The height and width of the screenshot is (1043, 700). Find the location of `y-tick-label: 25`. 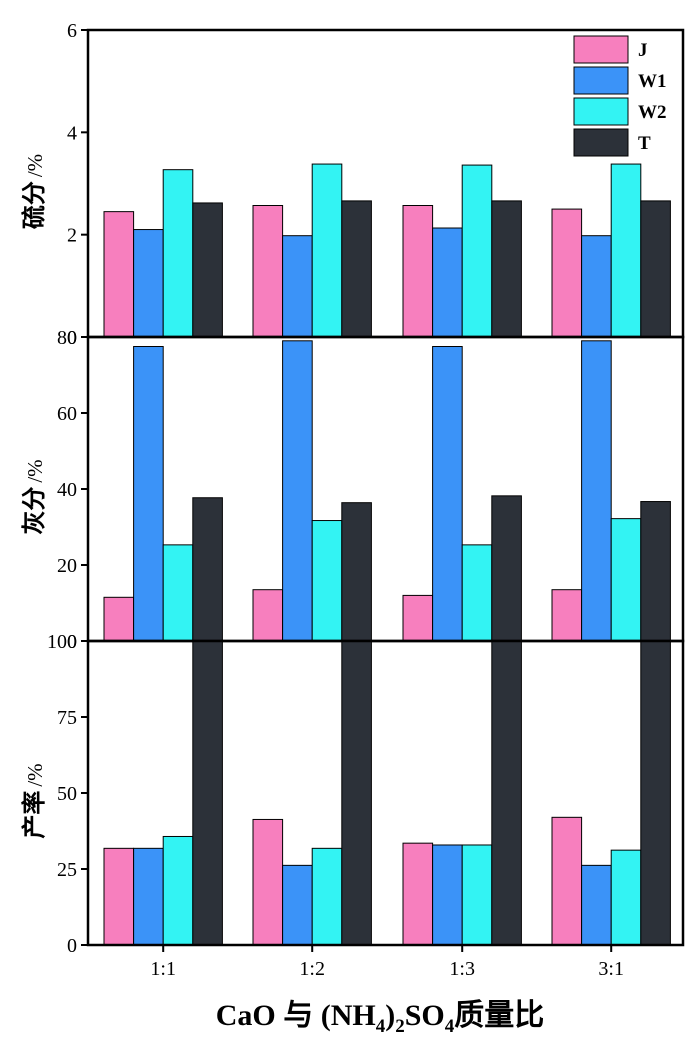

y-tick-label: 25 is located at coordinates (67, 870).